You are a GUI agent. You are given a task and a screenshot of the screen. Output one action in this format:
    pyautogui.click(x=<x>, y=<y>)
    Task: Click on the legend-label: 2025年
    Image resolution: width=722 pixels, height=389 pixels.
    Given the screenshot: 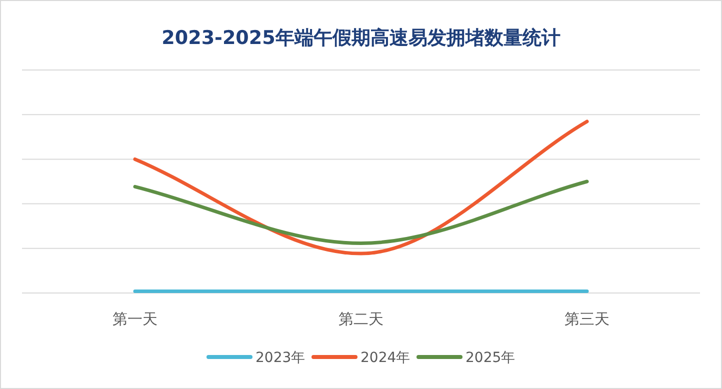 What is the action you would take?
    pyautogui.click(x=491, y=358)
    